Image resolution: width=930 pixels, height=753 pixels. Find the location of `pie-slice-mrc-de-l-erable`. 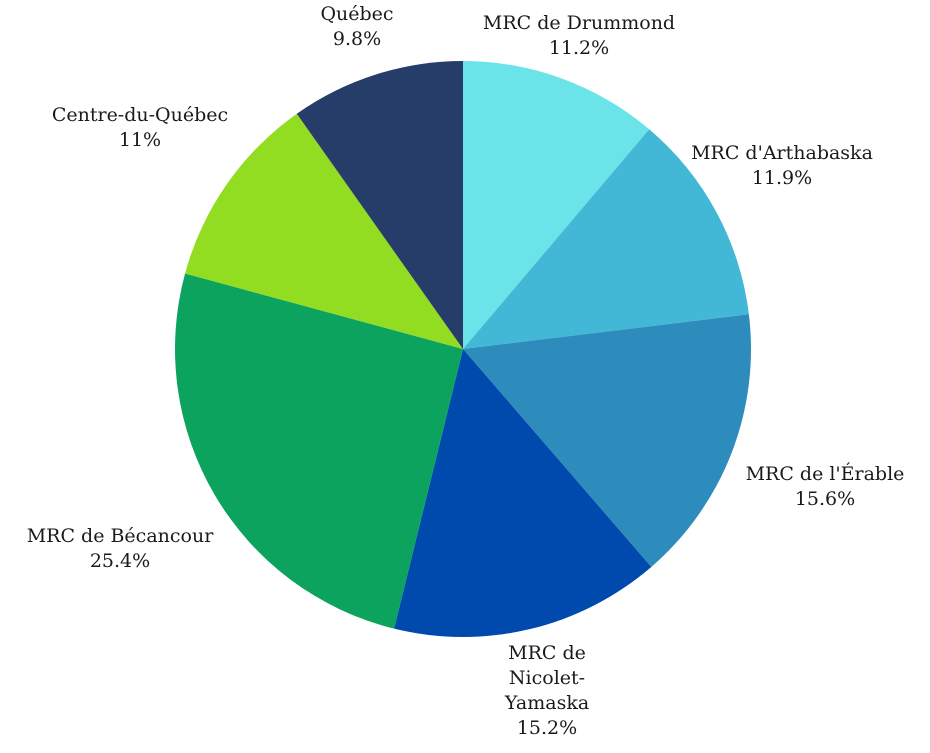

pie-slice-mrc-de-l-erable is located at coordinates (607, 440).